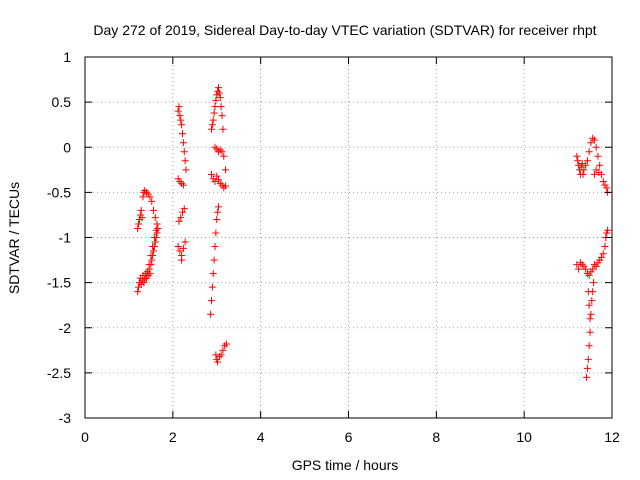 The height and width of the screenshot is (480, 640). What do you see at coordinates (350, 437) in the screenshot?
I see `x-tick-labels: 0 2 4 6 8 10 12` at bounding box center [350, 437].